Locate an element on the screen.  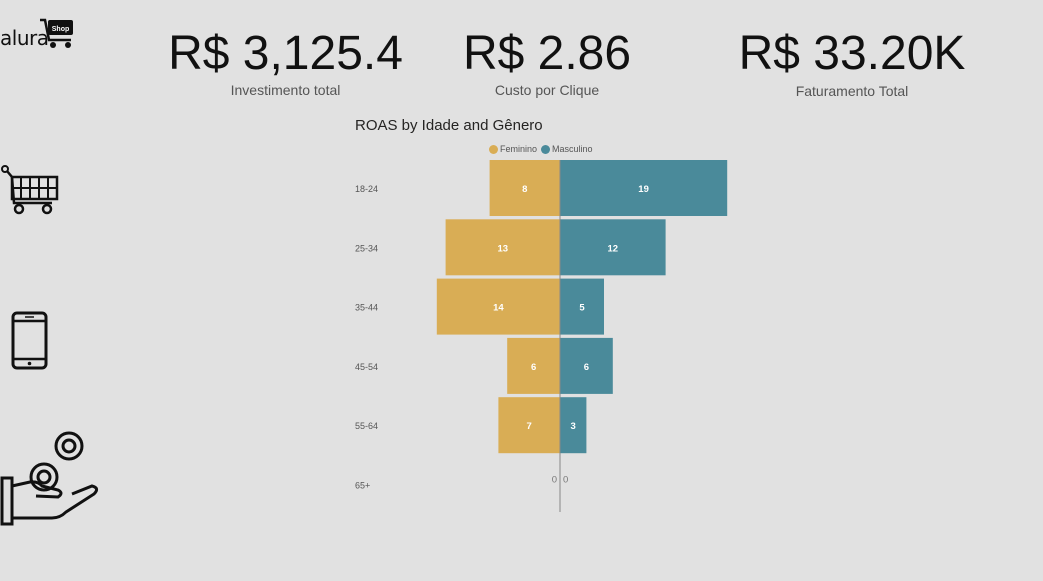
data-label: 14 is located at coordinates (498, 308).